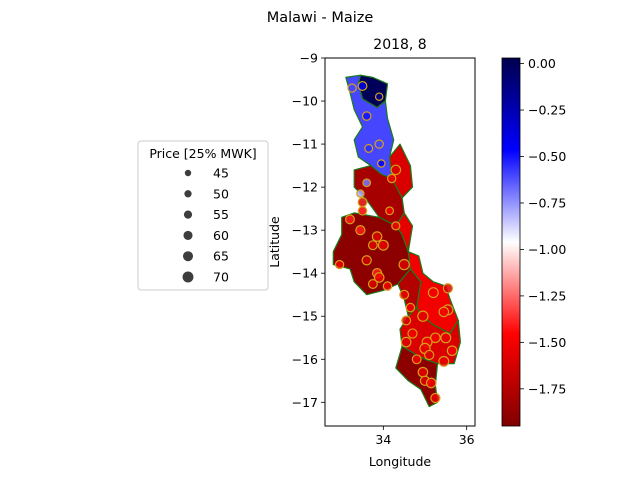  Describe the element at coordinates (305, 402) in the screenshot. I see `y-tick-label: −17` at that location.